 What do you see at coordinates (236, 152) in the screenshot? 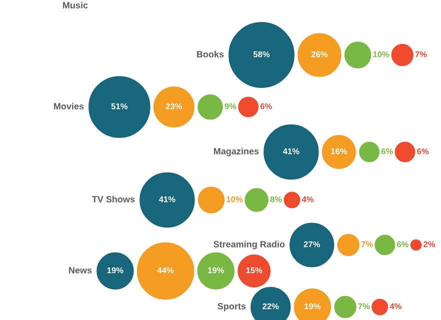
I see `category-label: Magazines` at bounding box center [236, 152].